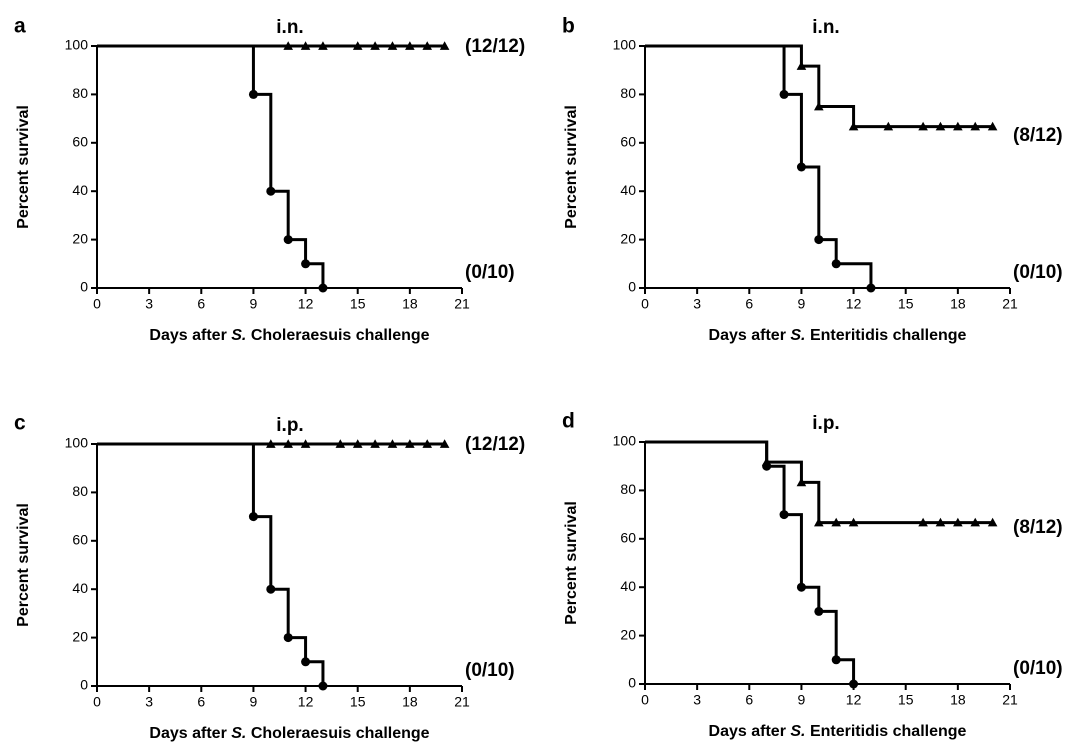  I want to click on y-tick-label: 60, so click(628, 142).